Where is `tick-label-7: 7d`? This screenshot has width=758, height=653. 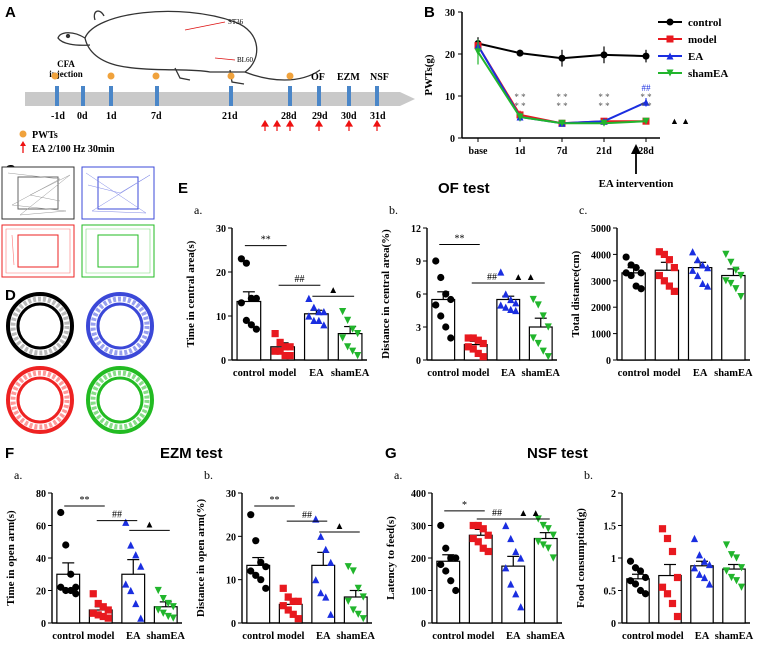 tick-label-7: 7d is located at coordinates (156, 116).